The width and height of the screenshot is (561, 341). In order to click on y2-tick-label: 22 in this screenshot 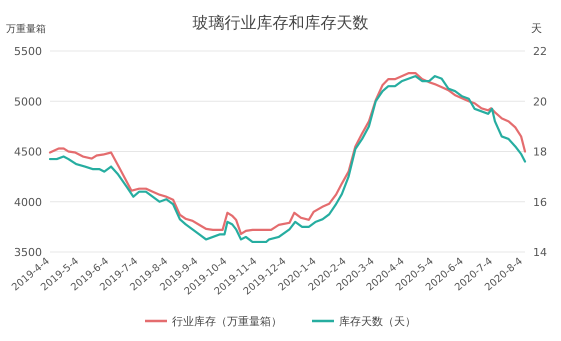, I will do `click(540, 51)`.